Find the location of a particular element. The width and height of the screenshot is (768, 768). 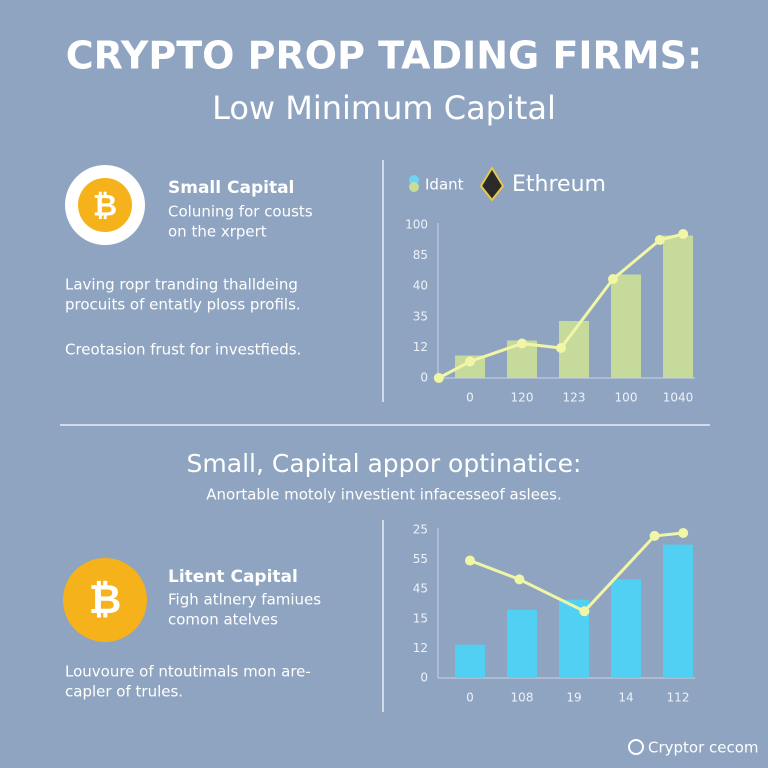

y-tick-label: 55 is located at coordinates (420, 559).